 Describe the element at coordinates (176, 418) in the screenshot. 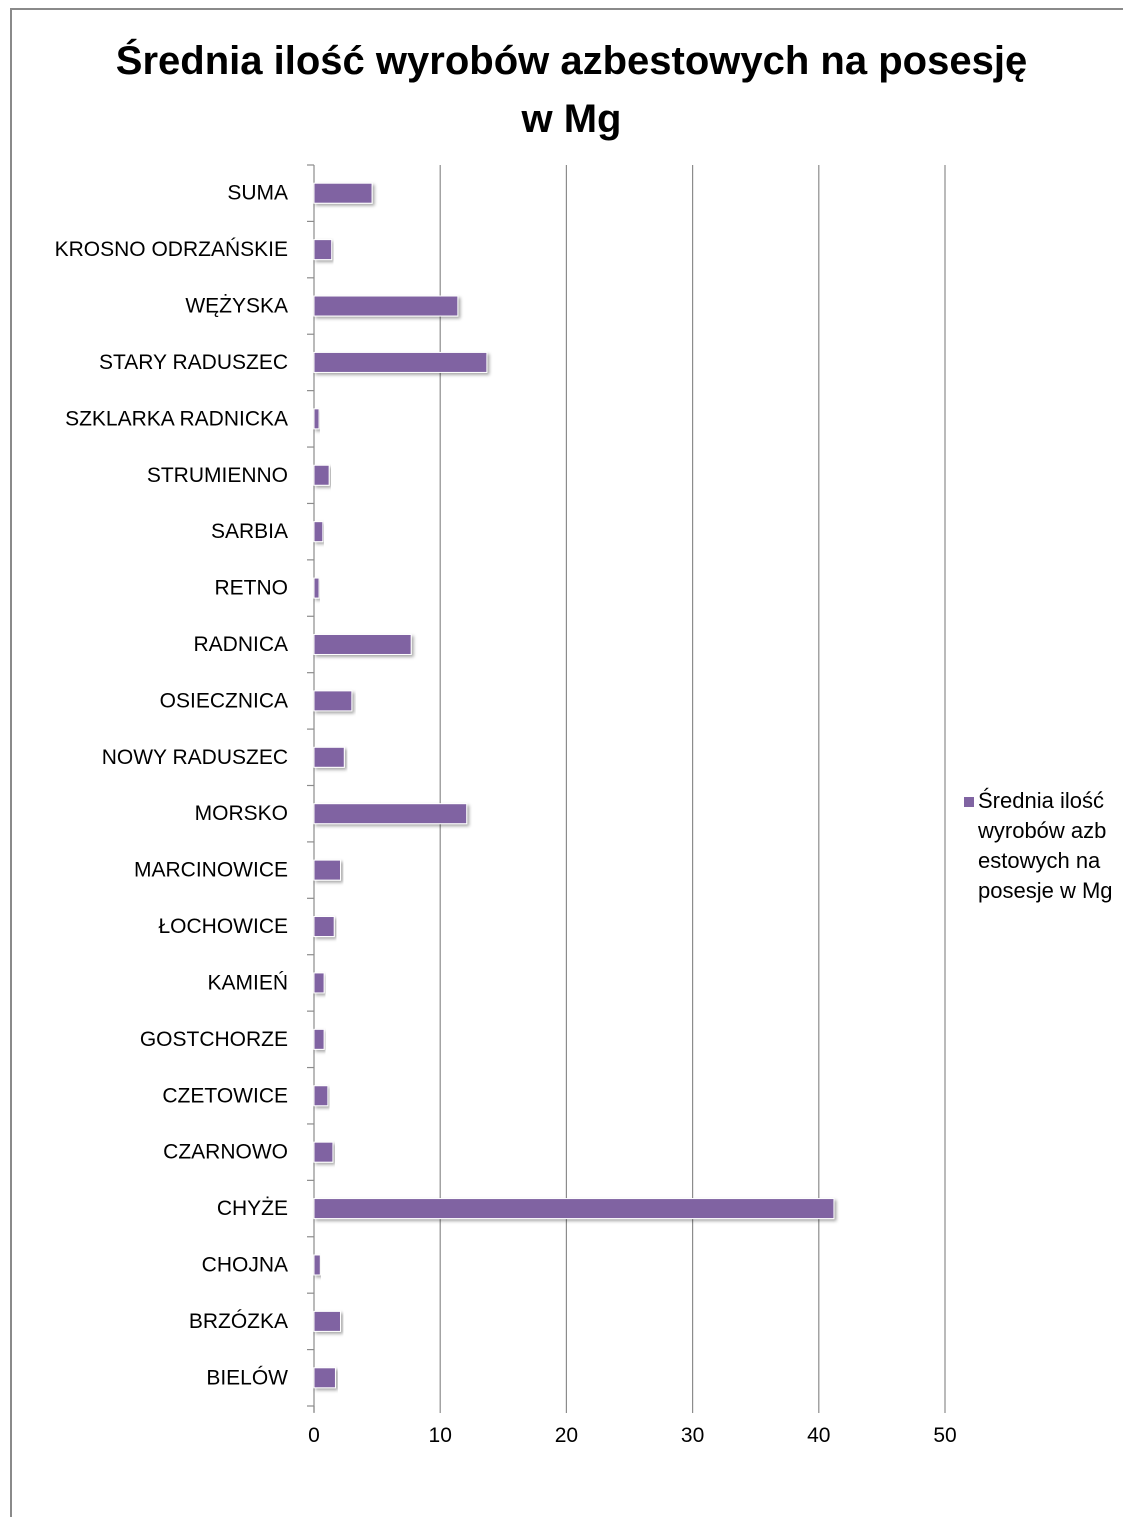

I see `category-label: SZKLARKA RADNICKA` at that location.